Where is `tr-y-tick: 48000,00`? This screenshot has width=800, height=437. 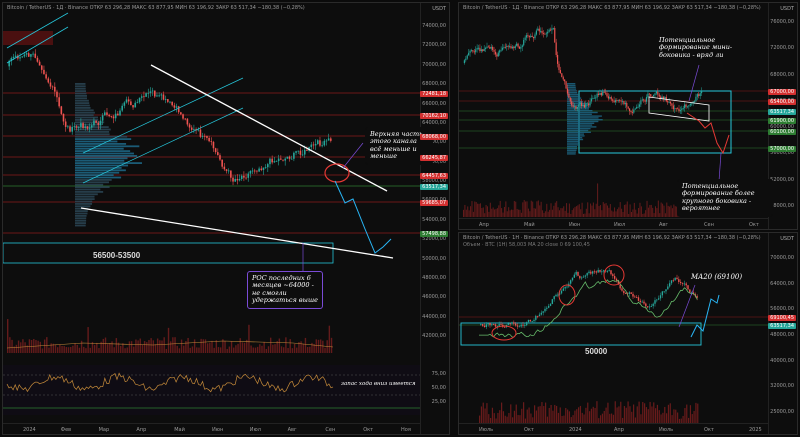
tr-y-tick: 48000,00 is located at coordinates (782, 206).